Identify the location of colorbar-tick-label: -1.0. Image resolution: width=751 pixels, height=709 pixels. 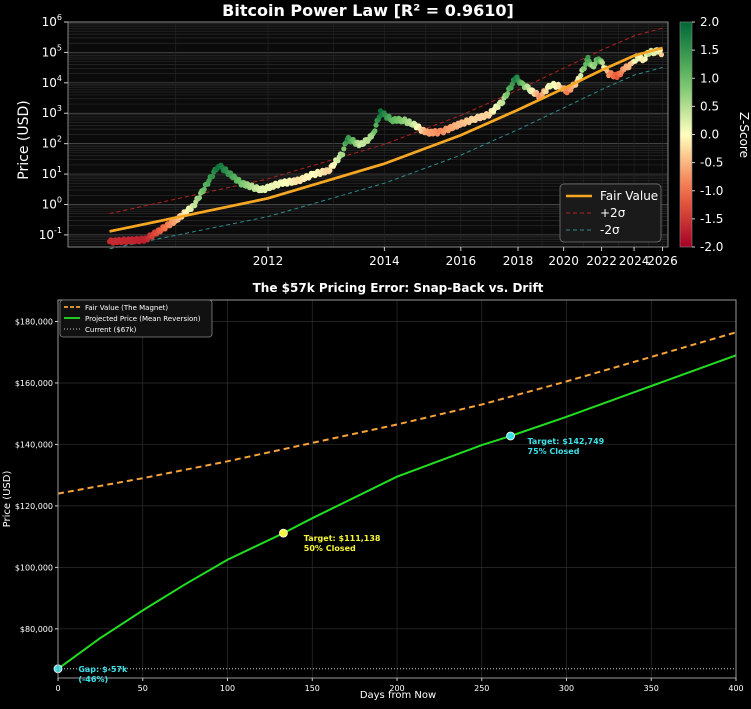
(711, 191).